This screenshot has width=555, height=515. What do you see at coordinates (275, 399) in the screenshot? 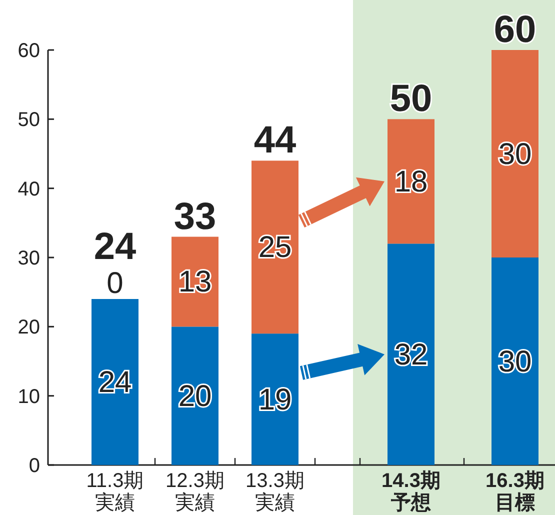
I see `data-label: 19` at bounding box center [275, 399].